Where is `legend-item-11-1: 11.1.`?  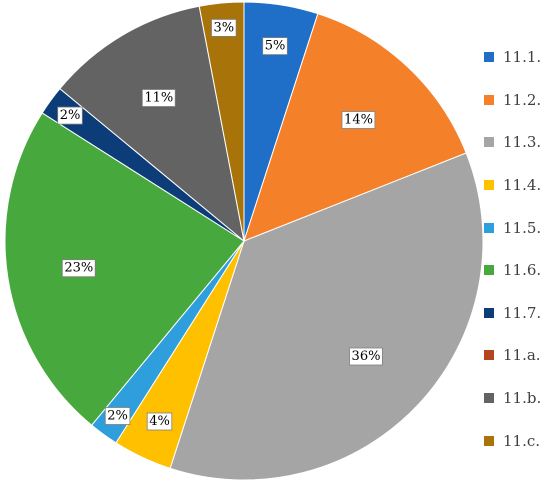
legend-item-11-1: 11.1. is located at coordinates (512, 57).